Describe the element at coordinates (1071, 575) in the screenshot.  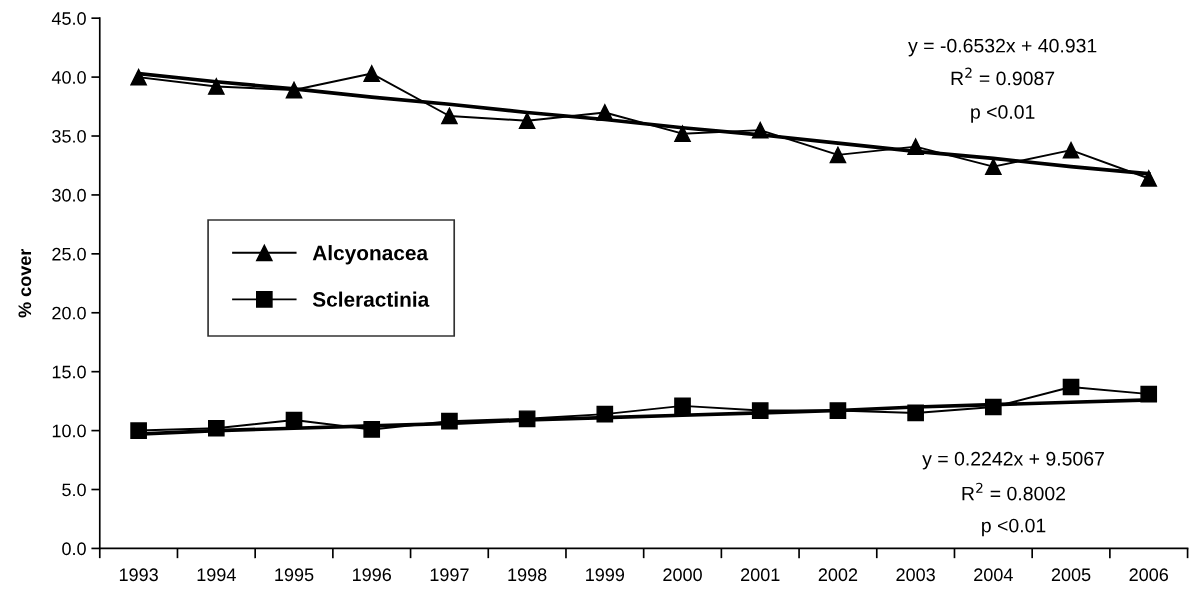
I see `x-tick-label: 2005` at that location.